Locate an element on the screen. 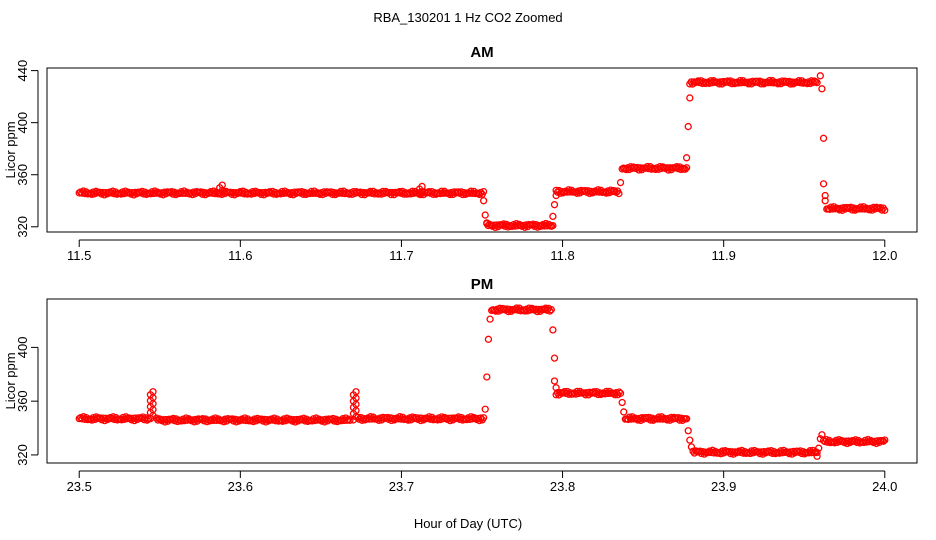  y-axis: 320 360 400 440 is located at coordinates (27, 149).